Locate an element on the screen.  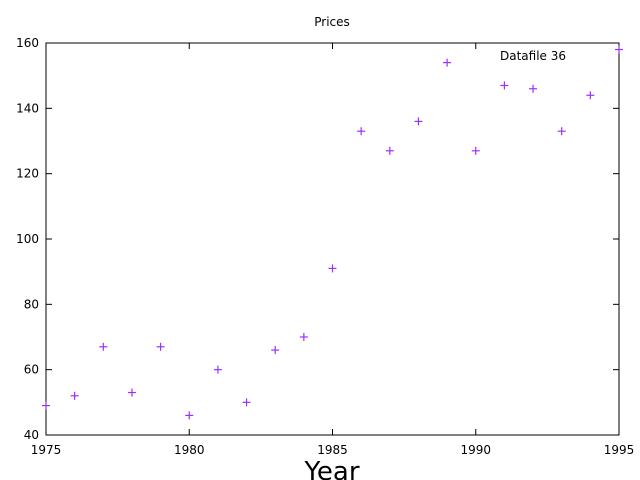
legend-label: Datafile 36 is located at coordinates (533, 56).